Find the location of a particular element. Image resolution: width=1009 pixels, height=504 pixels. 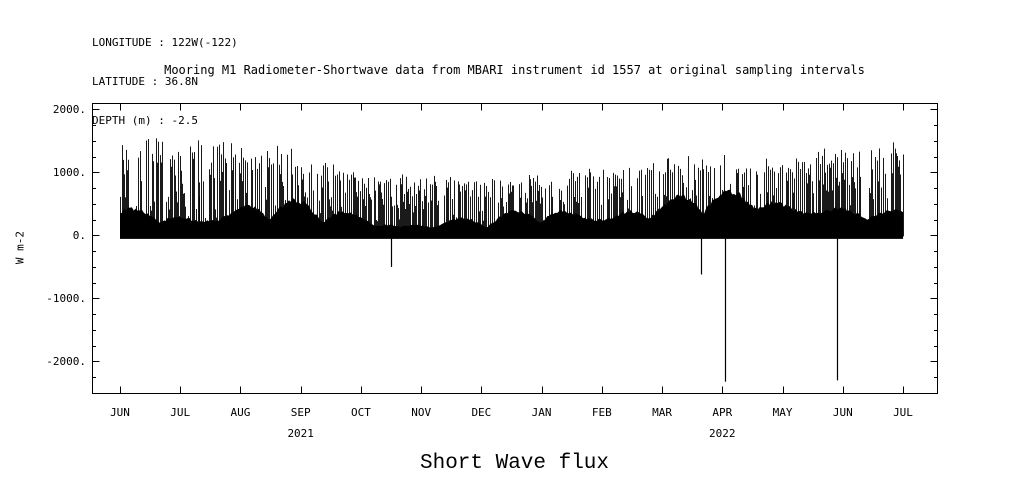

y-tick-label: -2000. is located at coordinates (66, 361).